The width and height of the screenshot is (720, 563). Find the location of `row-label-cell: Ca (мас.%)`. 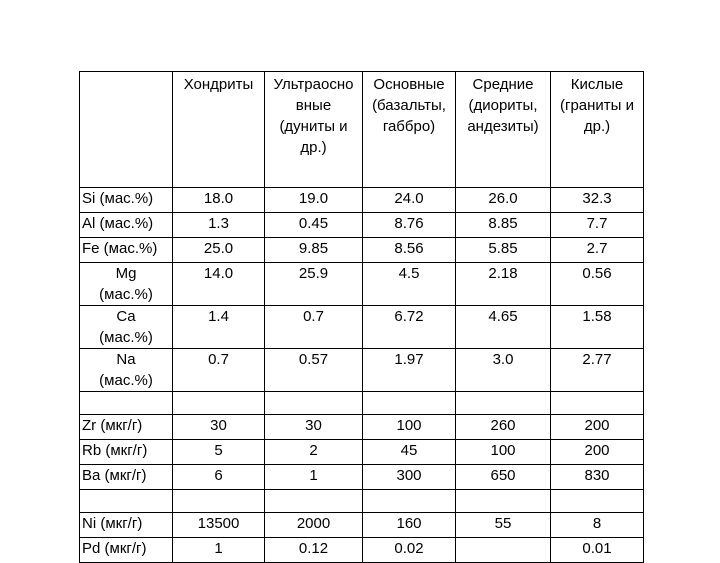

row-label-cell: Ca (мас.%) is located at coordinates (126, 327).